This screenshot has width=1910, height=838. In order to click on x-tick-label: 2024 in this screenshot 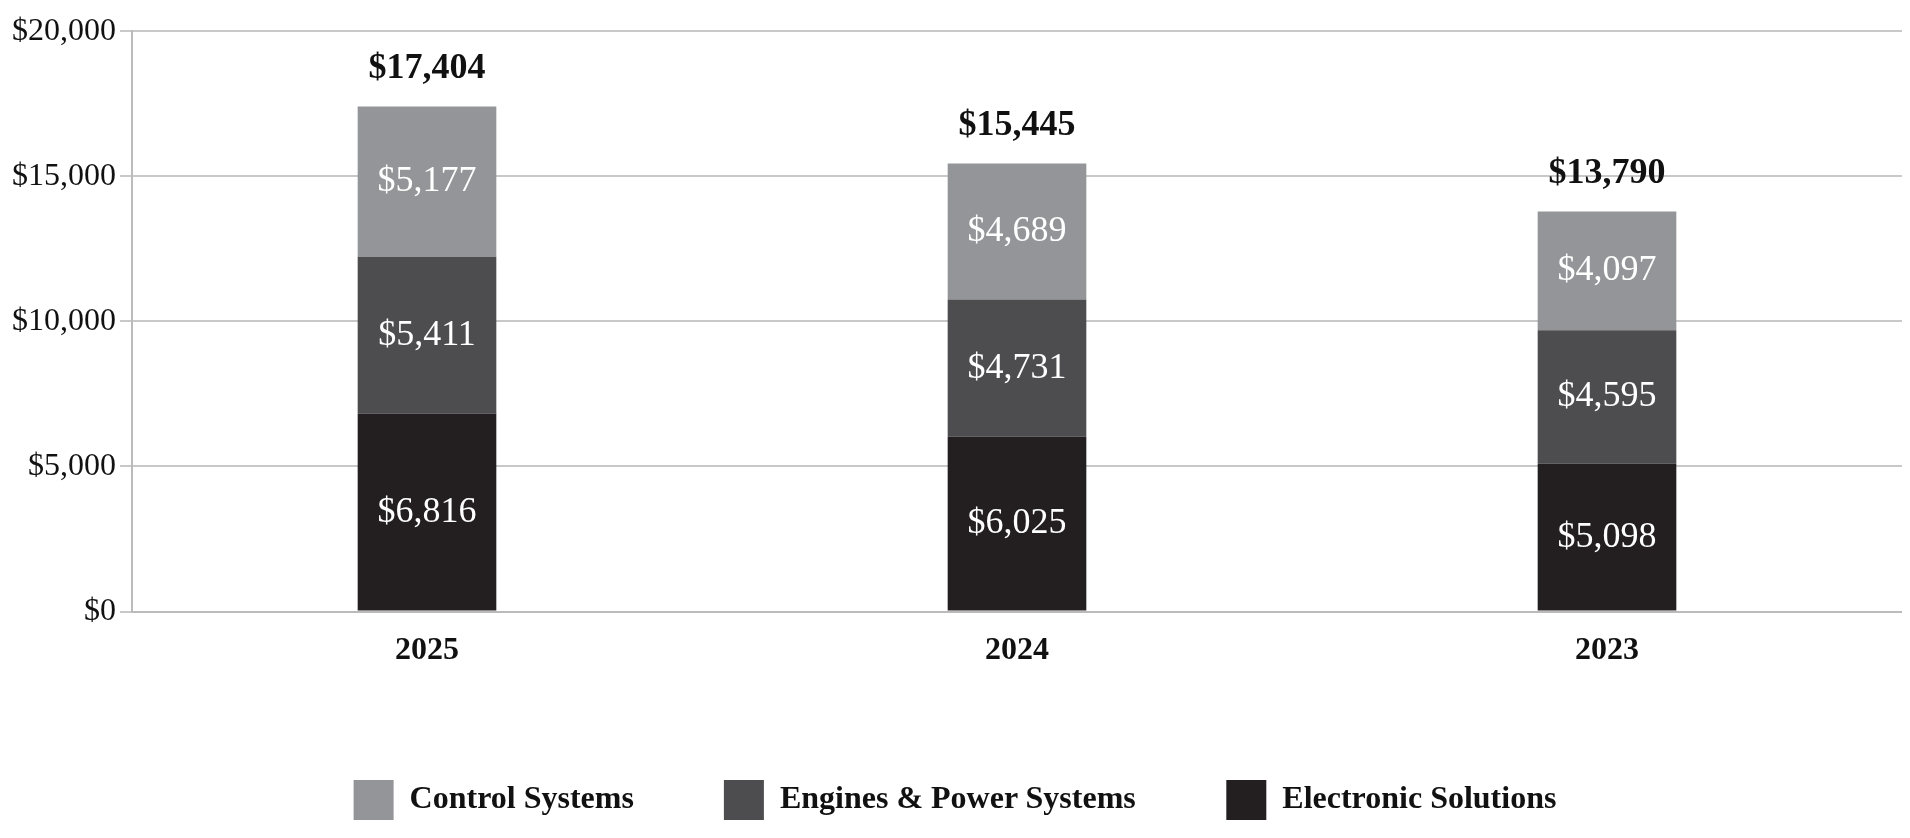, I will do `click(1017, 648)`.